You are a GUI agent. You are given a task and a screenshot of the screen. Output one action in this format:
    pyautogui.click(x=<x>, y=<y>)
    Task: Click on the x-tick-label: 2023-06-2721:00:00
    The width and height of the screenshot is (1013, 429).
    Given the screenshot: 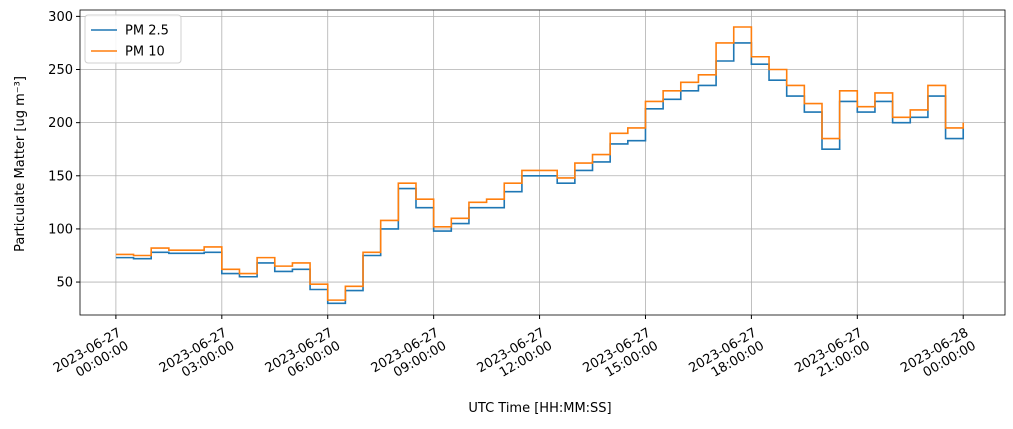 What is the action you would take?
    pyautogui.click(x=832, y=357)
    